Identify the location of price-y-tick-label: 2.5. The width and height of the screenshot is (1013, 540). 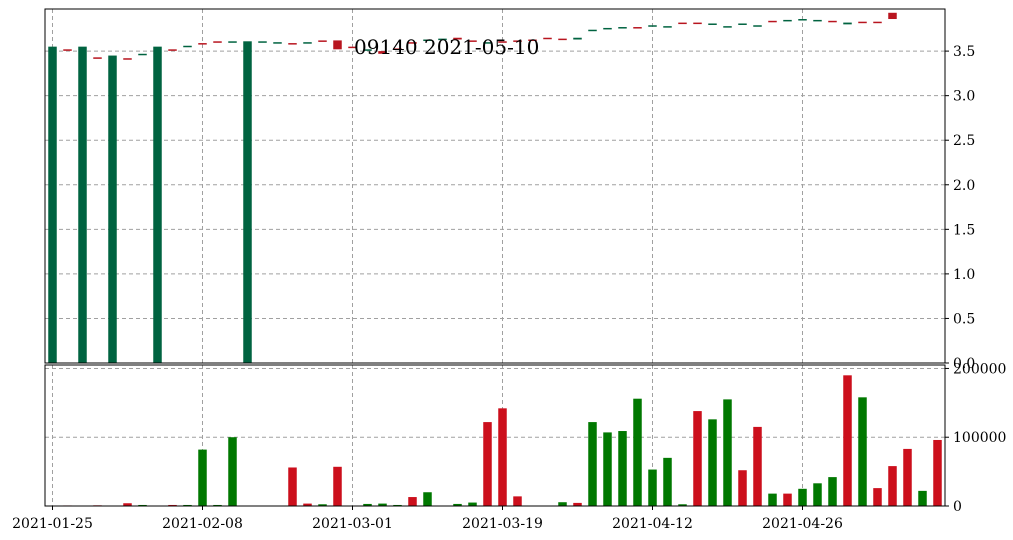
(964, 141).